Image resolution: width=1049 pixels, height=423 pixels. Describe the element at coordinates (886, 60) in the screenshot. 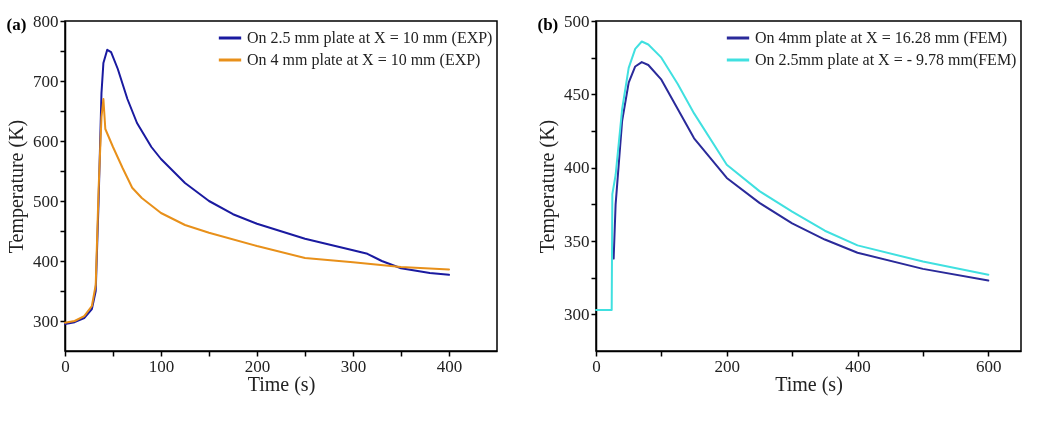

I see `legend-label: On 2.5mm plate at X = - 9.78 mm(FEM)` at that location.